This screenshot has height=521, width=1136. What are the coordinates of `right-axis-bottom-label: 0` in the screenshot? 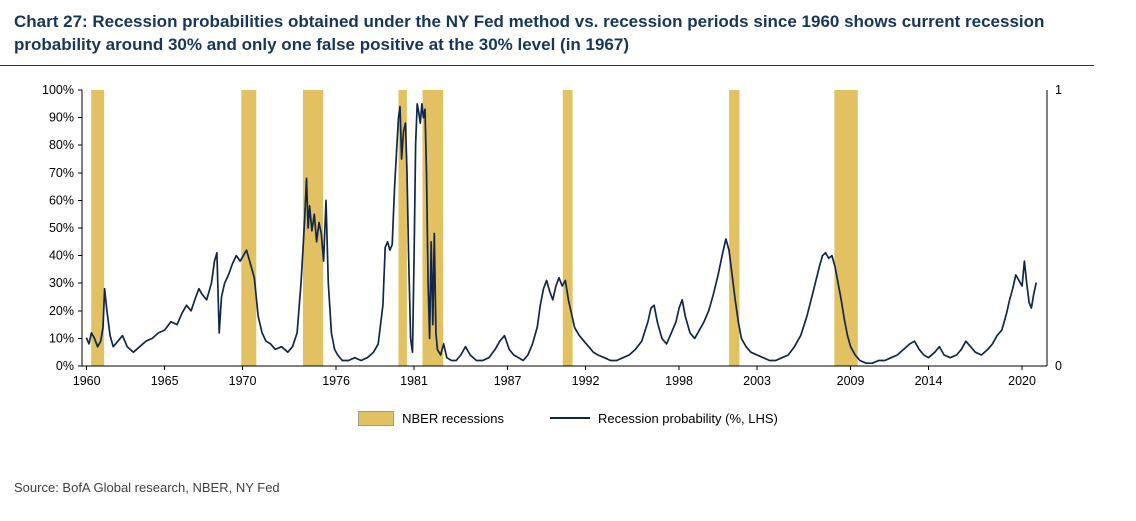 It's located at (1058, 366).